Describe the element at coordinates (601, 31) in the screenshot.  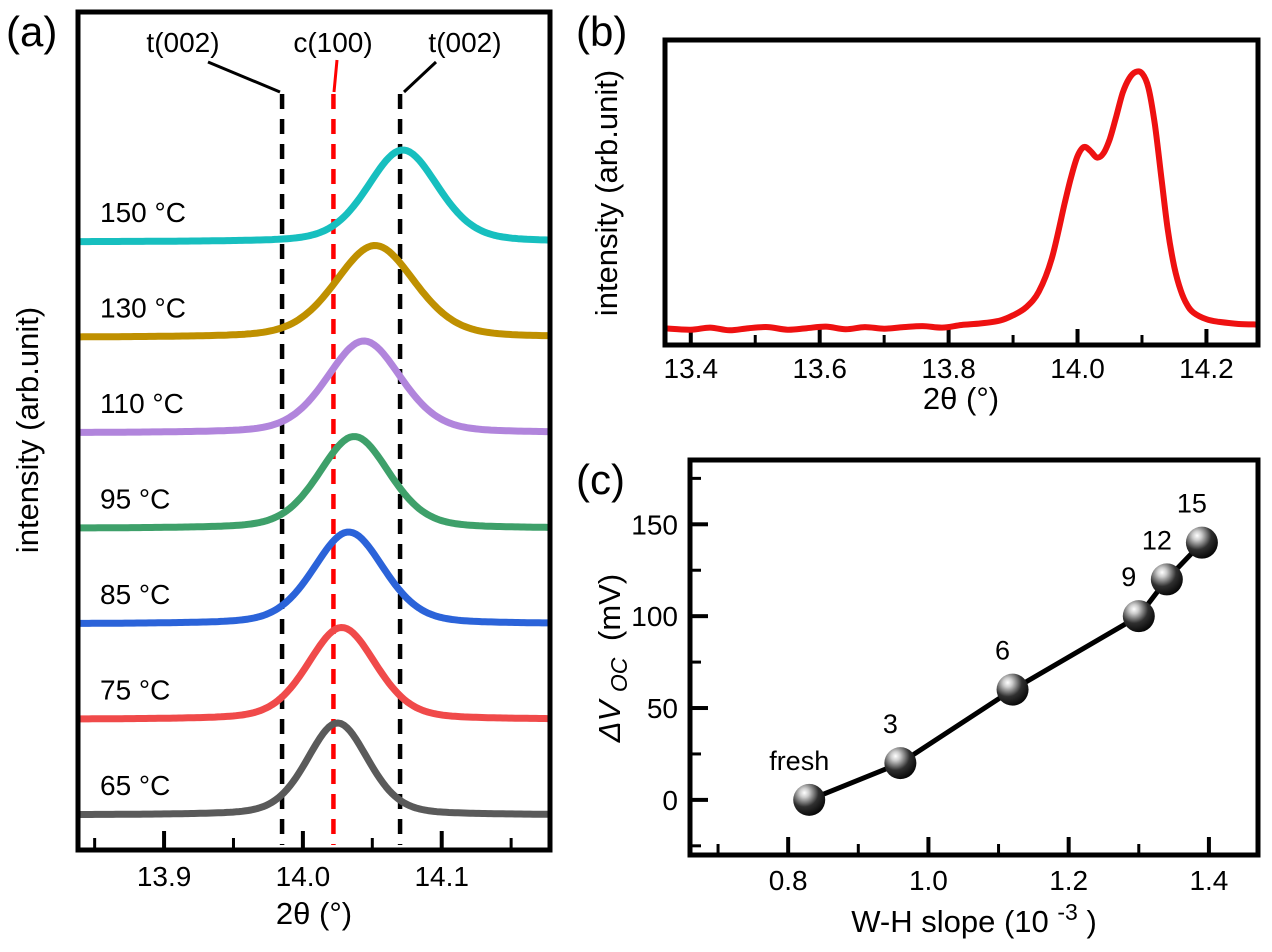
I see `panel-b-tag: (b)` at that location.